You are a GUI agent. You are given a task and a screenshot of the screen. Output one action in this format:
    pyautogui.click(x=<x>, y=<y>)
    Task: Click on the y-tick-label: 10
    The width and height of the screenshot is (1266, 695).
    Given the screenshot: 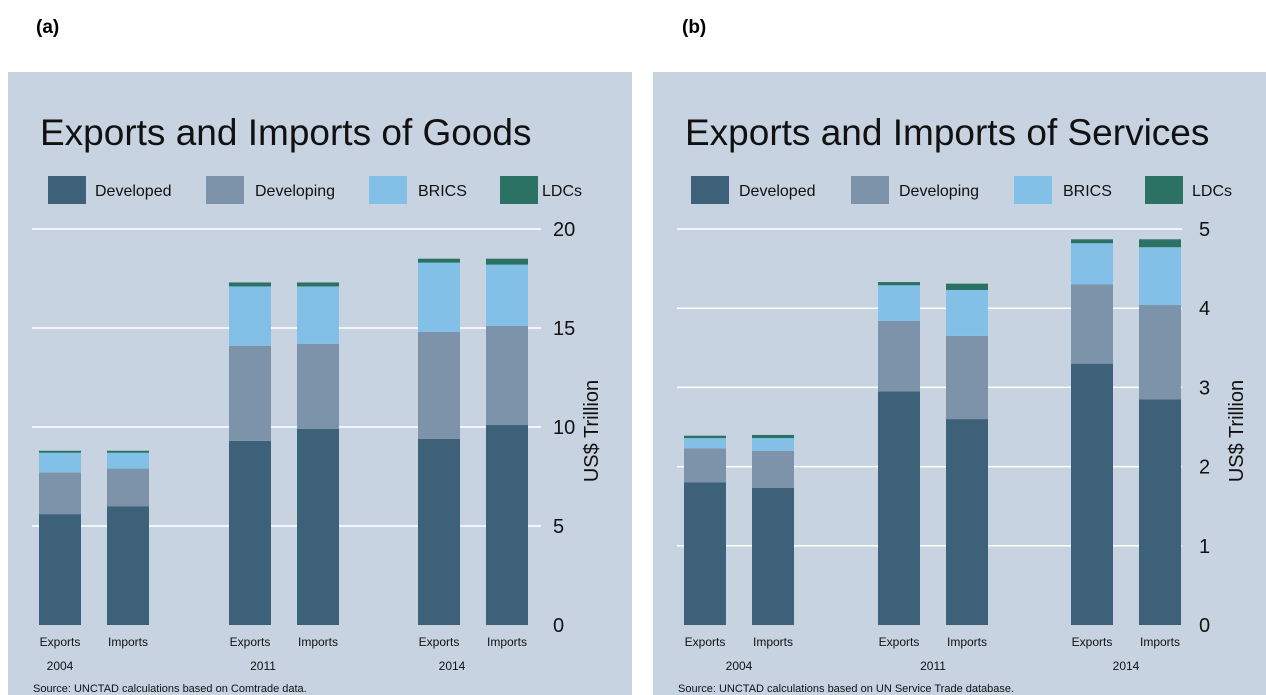 What is the action you would take?
    pyautogui.click(x=564, y=428)
    